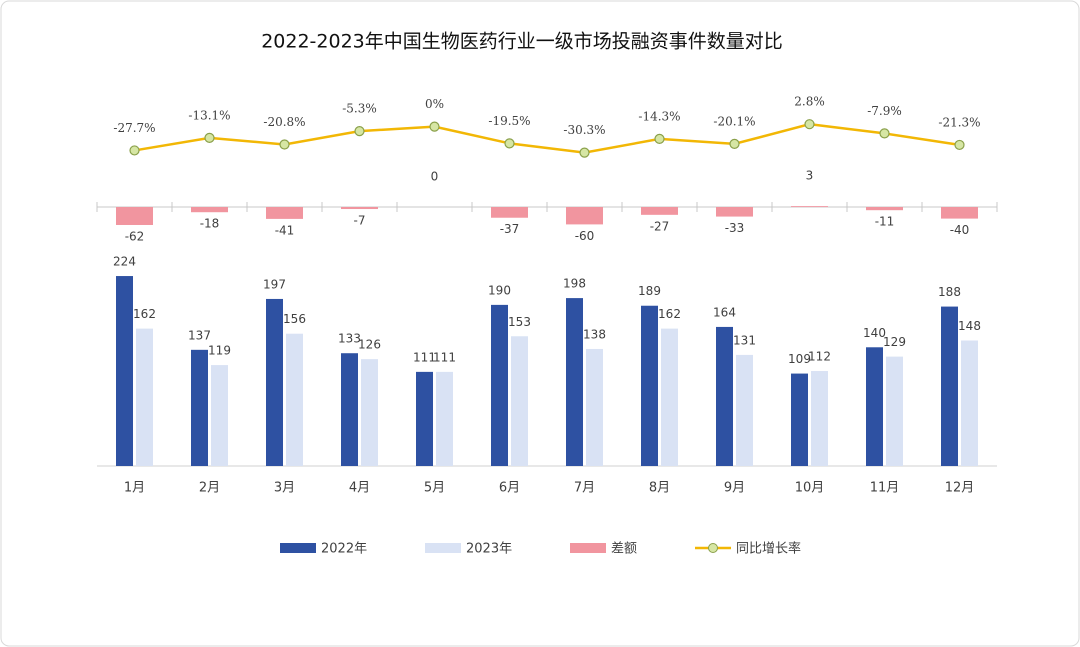 This screenshot has height=647, width=1080. What do you see at coordinates (435, 177) in the screenshot?
I see `value-label: 0` at bounding box center [435, 177].